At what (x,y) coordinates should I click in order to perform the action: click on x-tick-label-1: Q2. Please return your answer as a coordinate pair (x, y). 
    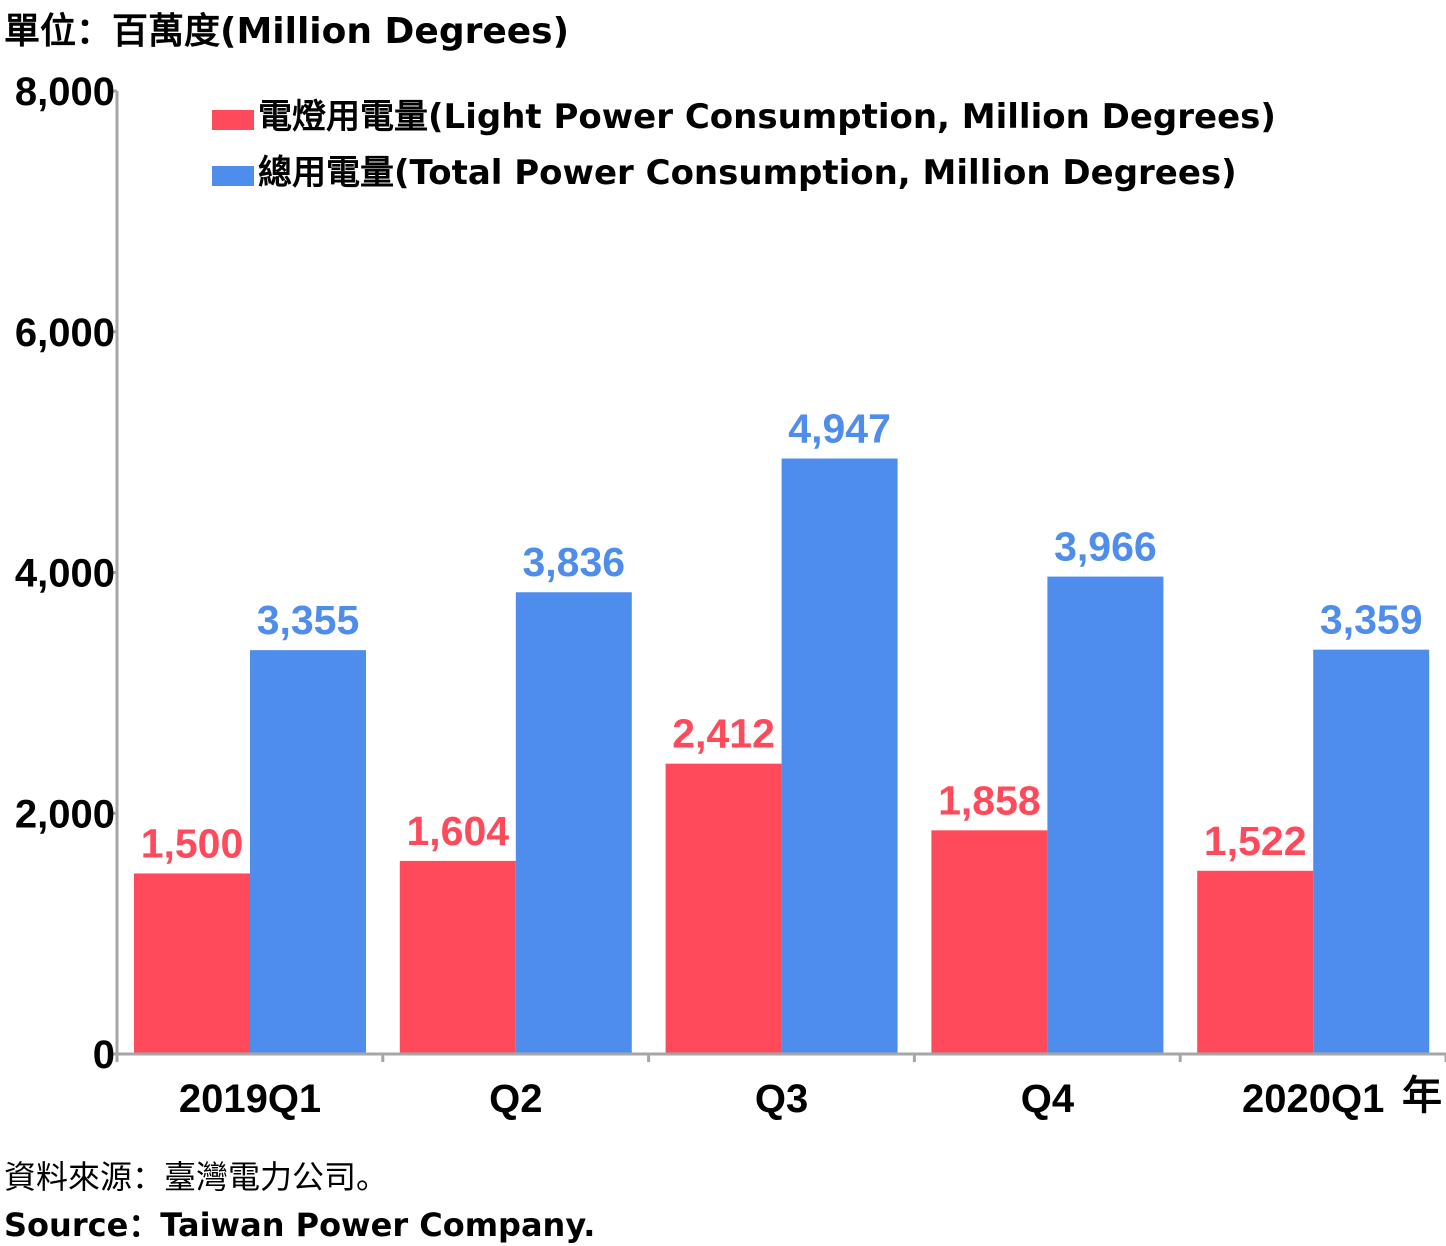
    Looking at the image, I should click on (515, 1099).